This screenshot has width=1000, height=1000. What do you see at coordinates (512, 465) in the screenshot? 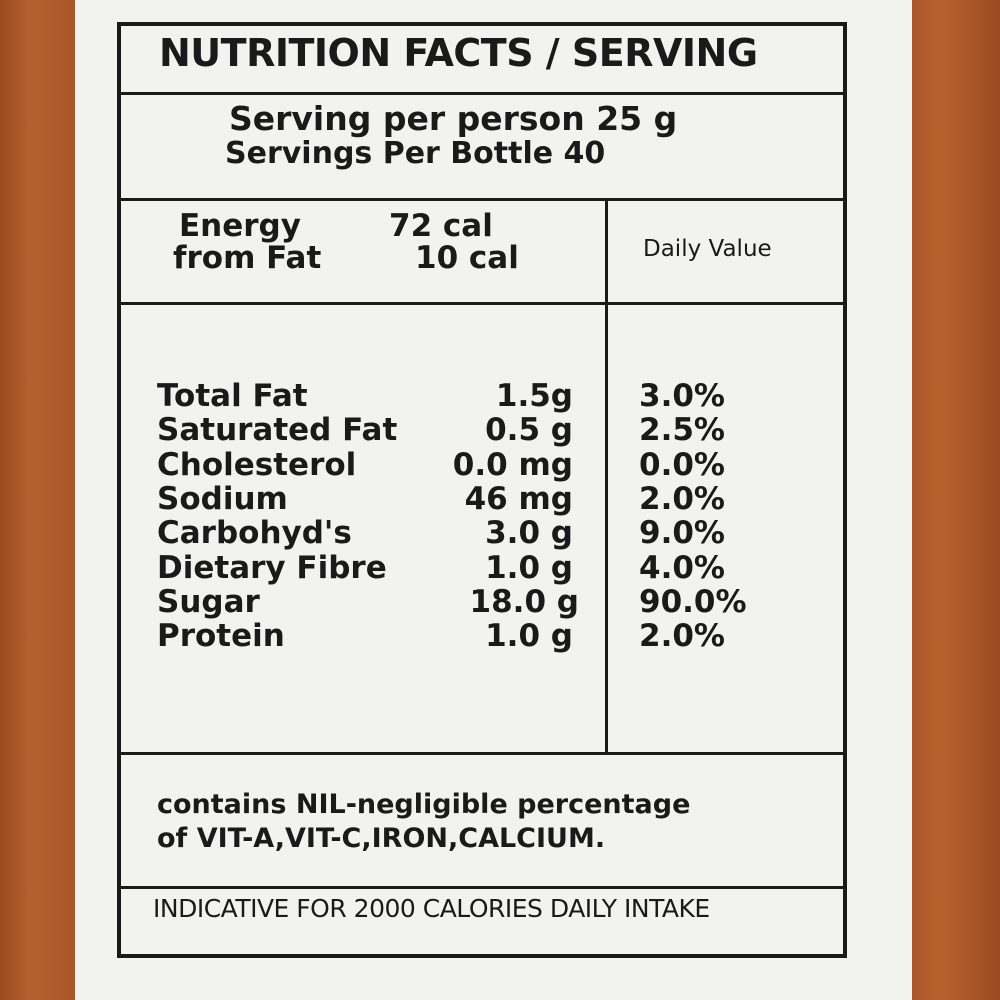
I see `nutrient-amount: 0.0 mg` at bounding box center [512, 465].